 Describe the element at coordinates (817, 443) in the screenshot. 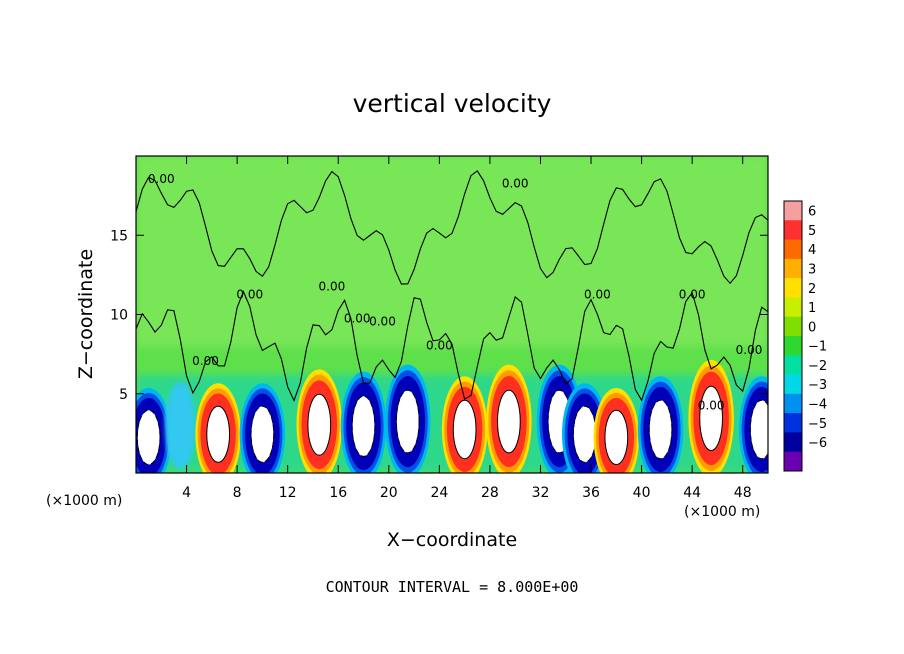

I see `colorbar-tick-label: −6` at that location.